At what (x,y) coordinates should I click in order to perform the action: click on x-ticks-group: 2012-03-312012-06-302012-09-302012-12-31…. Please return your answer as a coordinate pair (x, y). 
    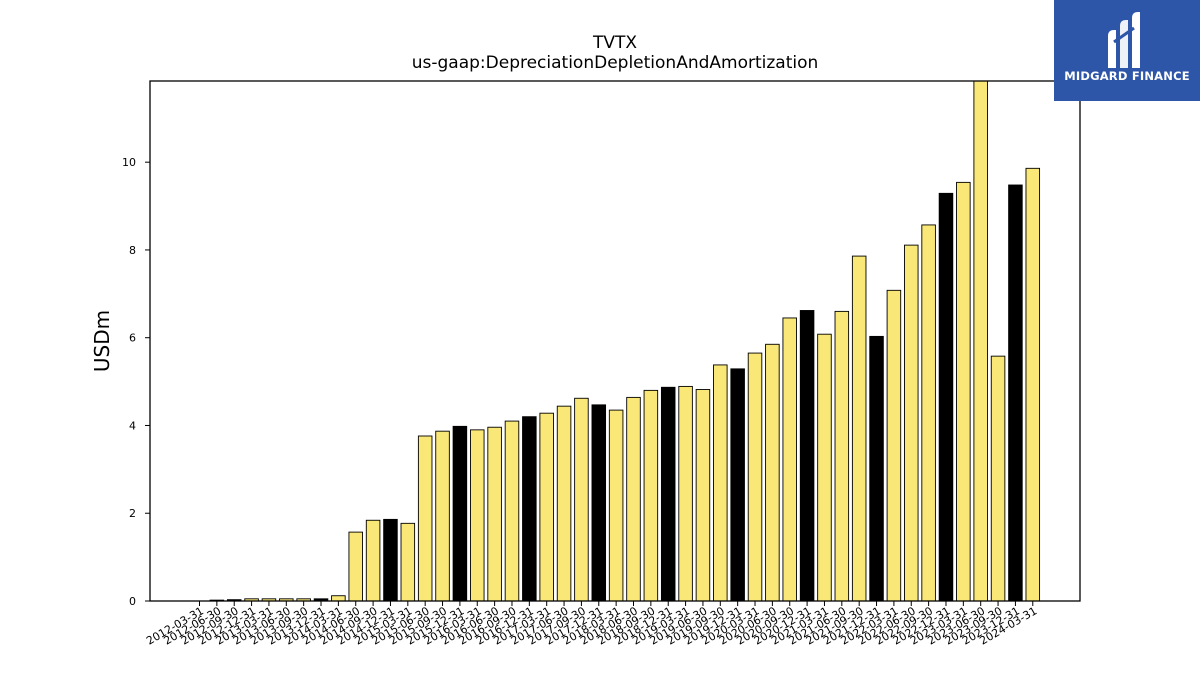
    Looking at the image, I should click on (591, 624).